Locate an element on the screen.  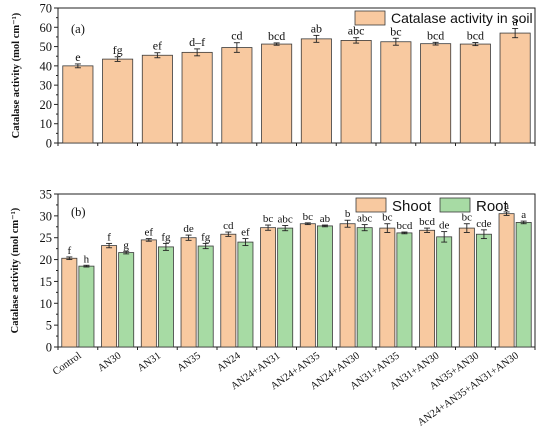
significance-letter: cde is located at coordinates (483, 224).